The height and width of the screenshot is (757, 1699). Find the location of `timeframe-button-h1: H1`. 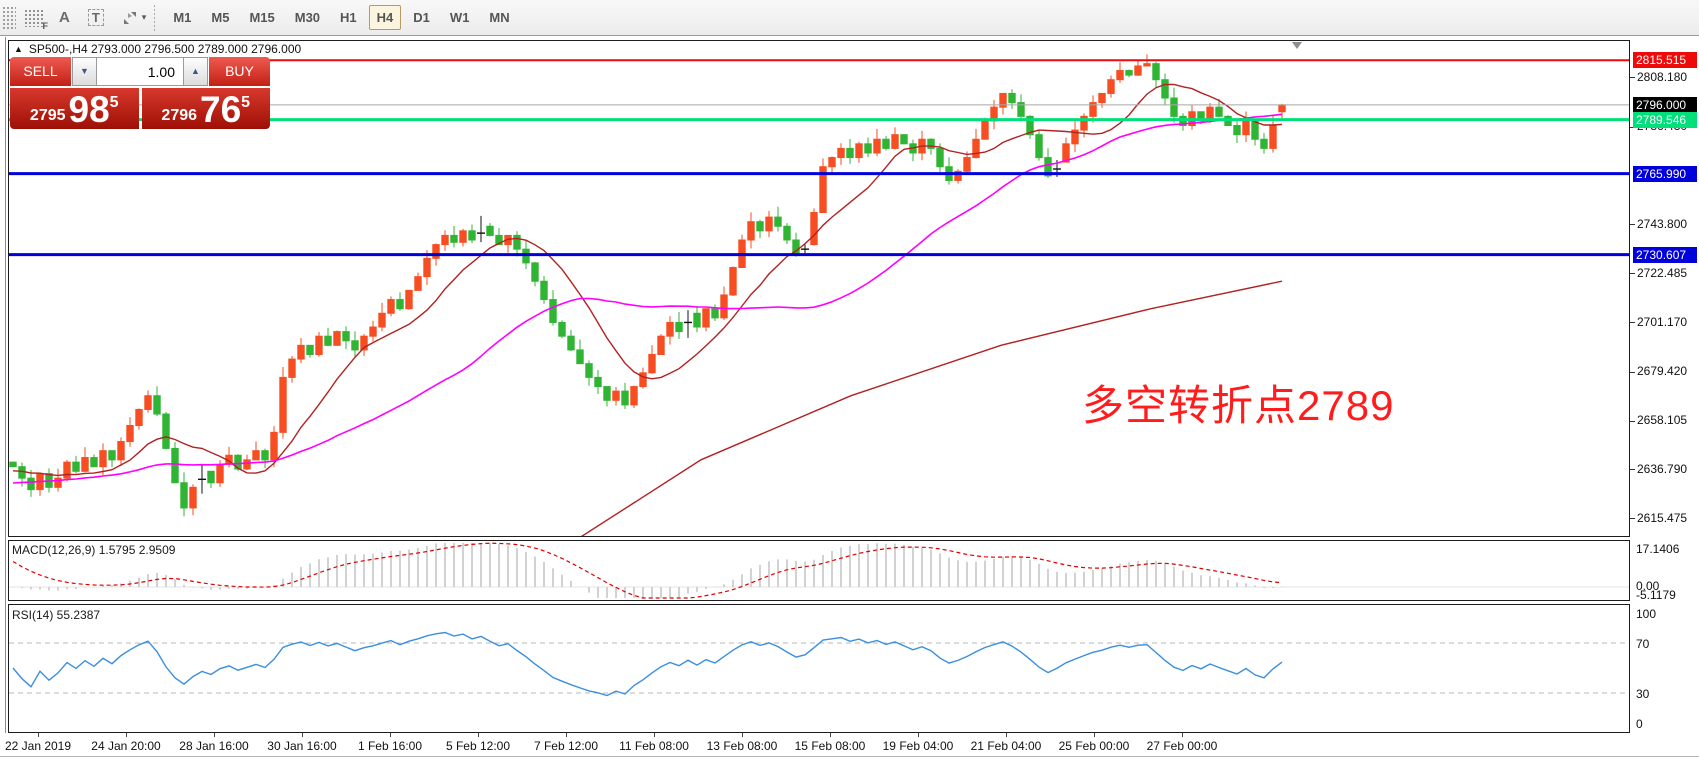

timeframe-button-h1: H1 is located at coordinates (348, 17).